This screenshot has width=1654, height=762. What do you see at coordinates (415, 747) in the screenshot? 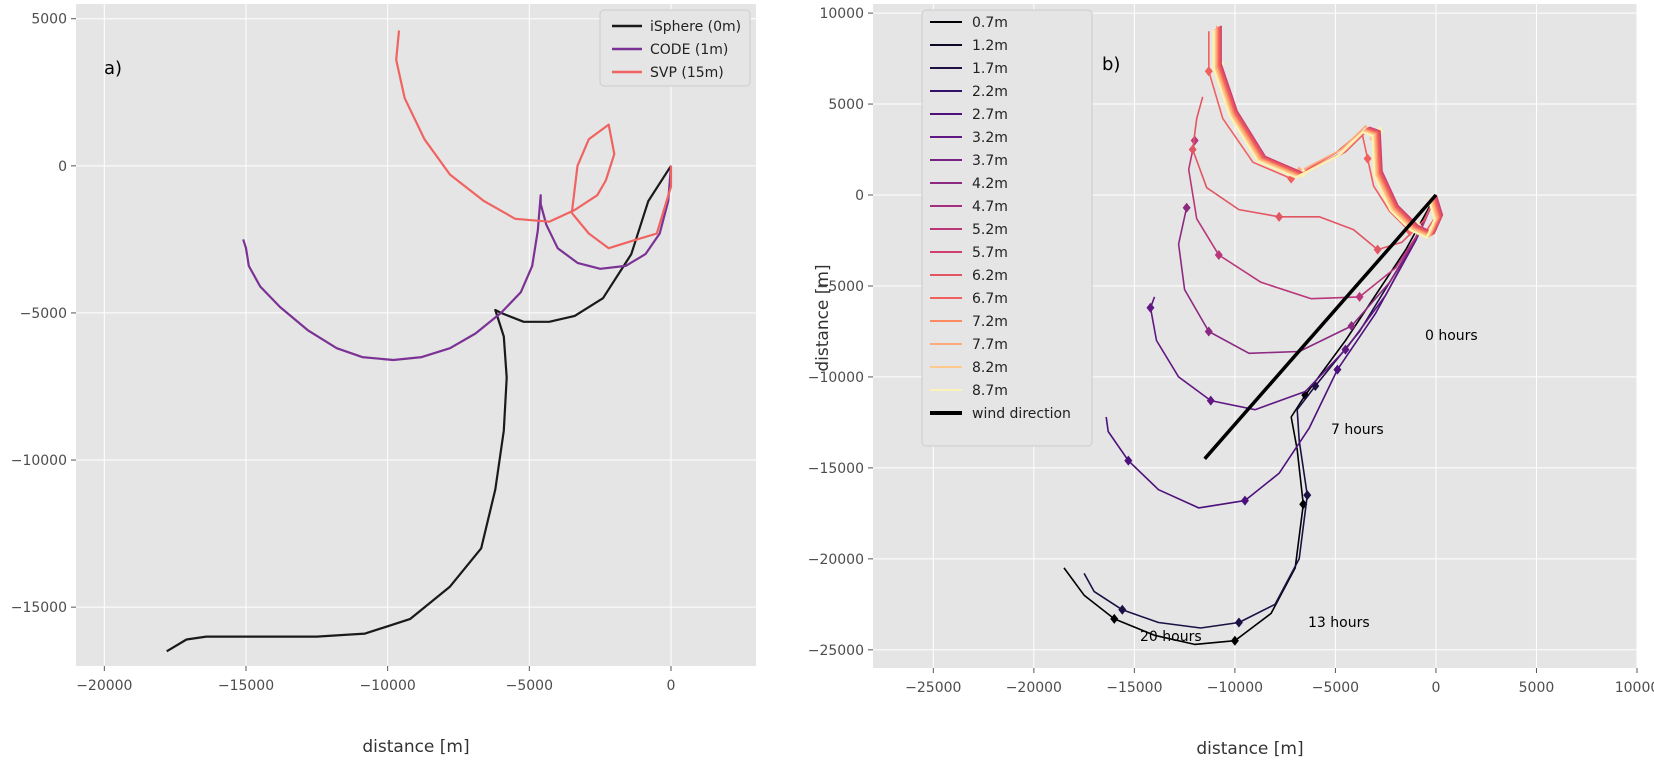
I see `panel-a-x-axis-label: distance [m]` at bounding box center [415, 747].